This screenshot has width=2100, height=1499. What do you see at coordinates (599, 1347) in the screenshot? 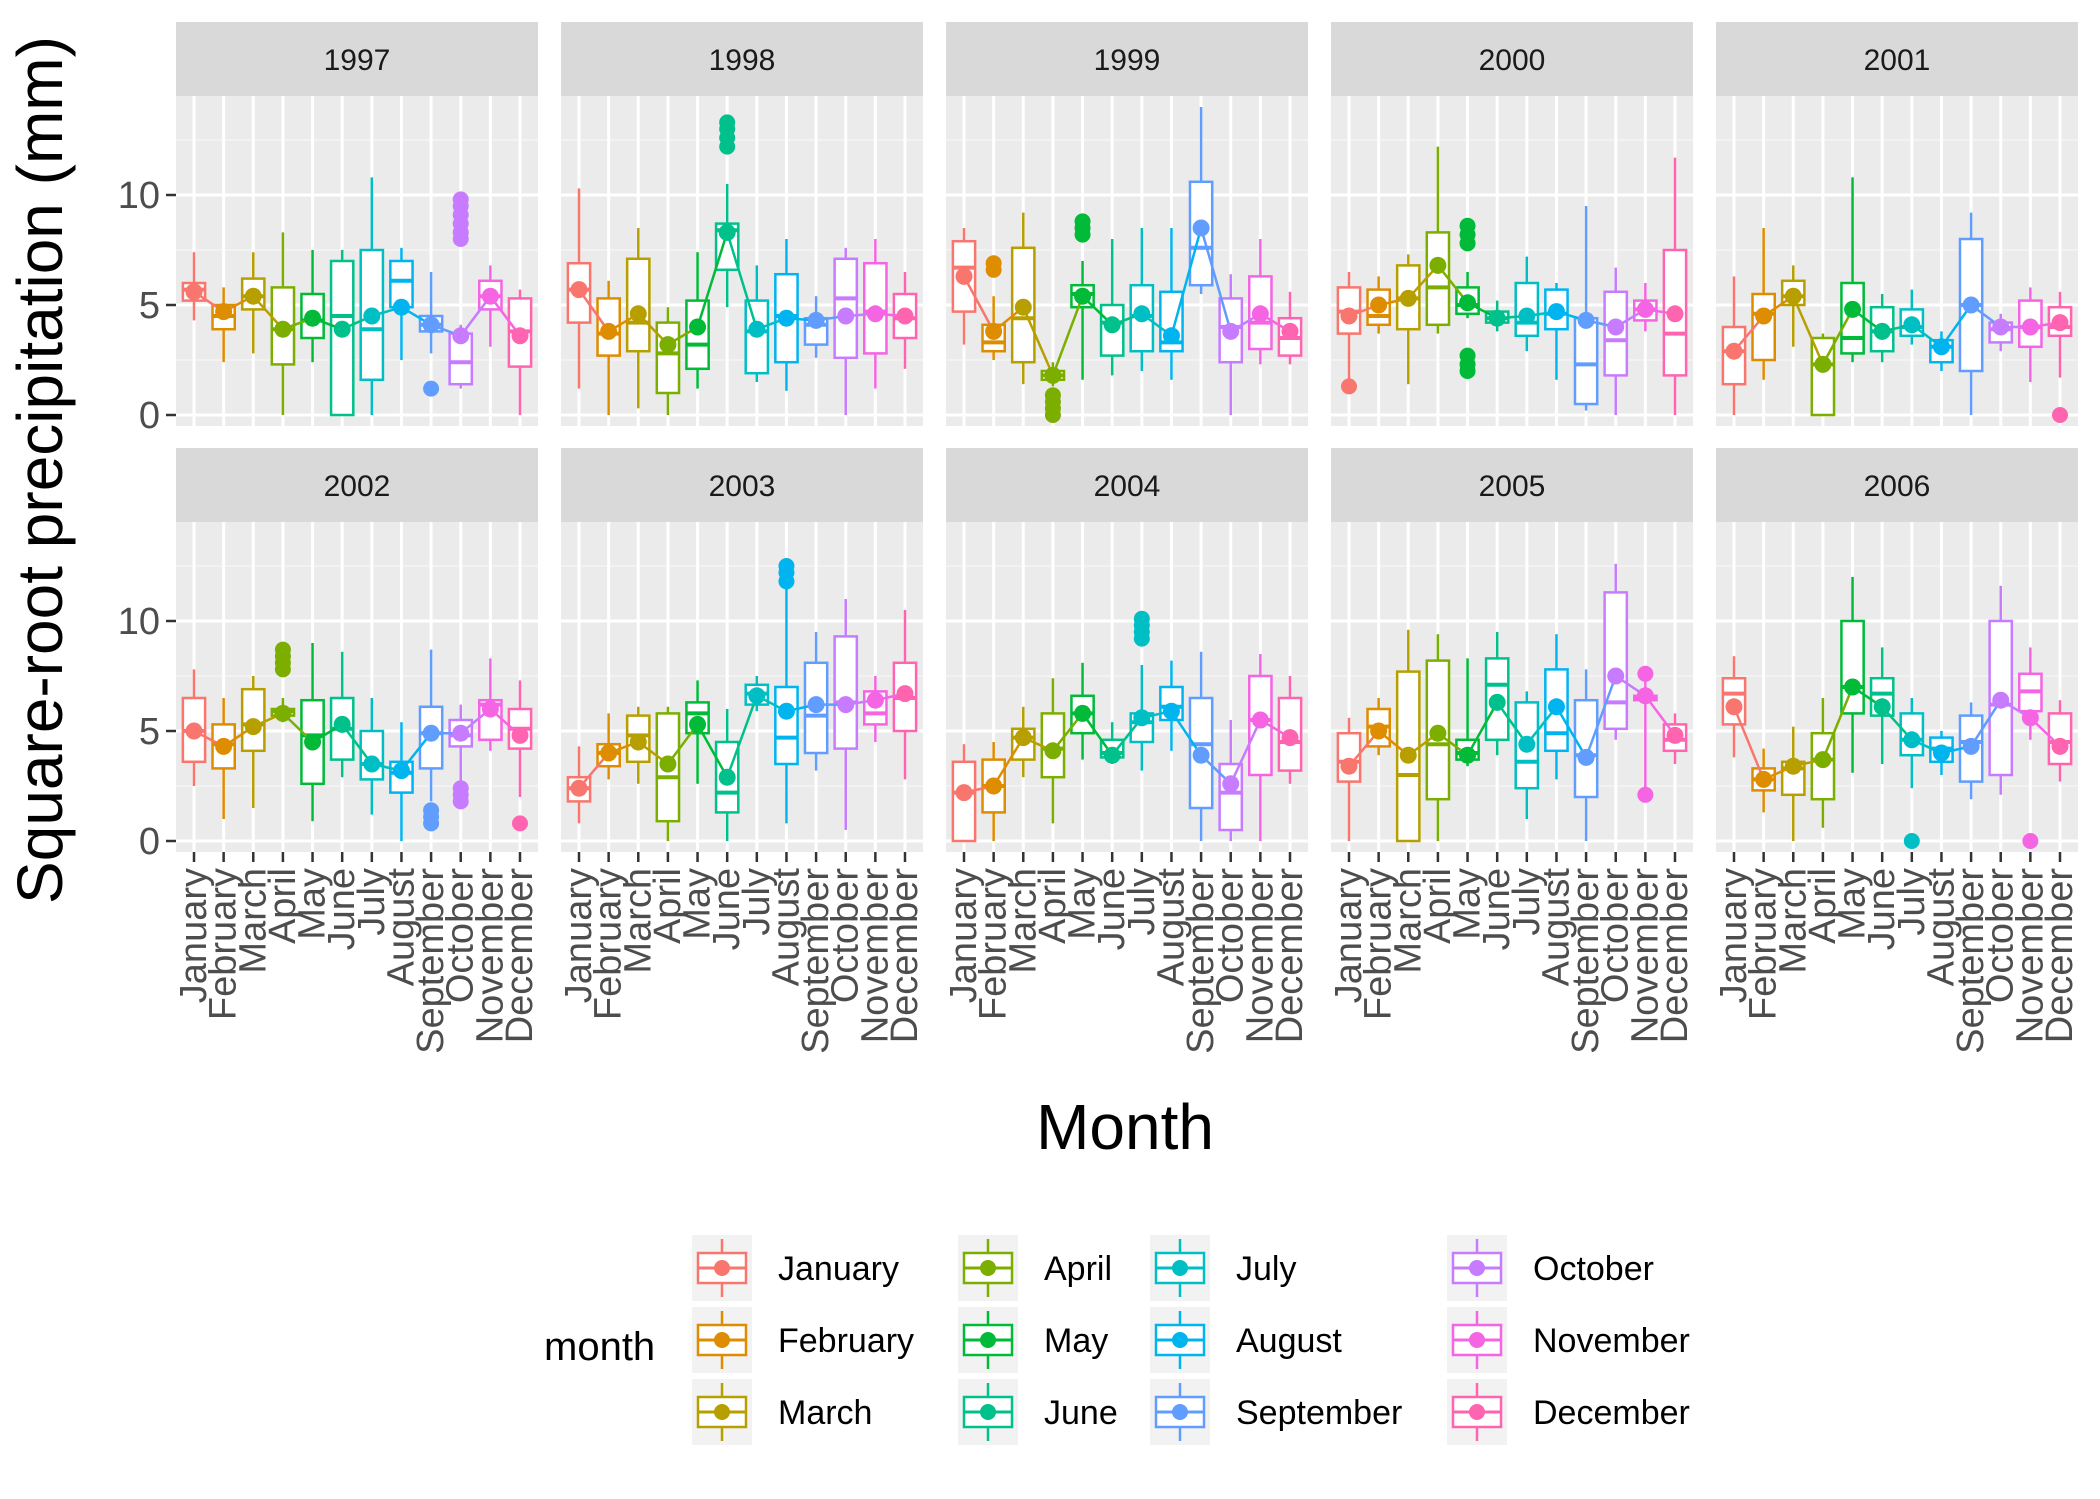
I see `legend-title: month` at bounding box center [599, 1347].